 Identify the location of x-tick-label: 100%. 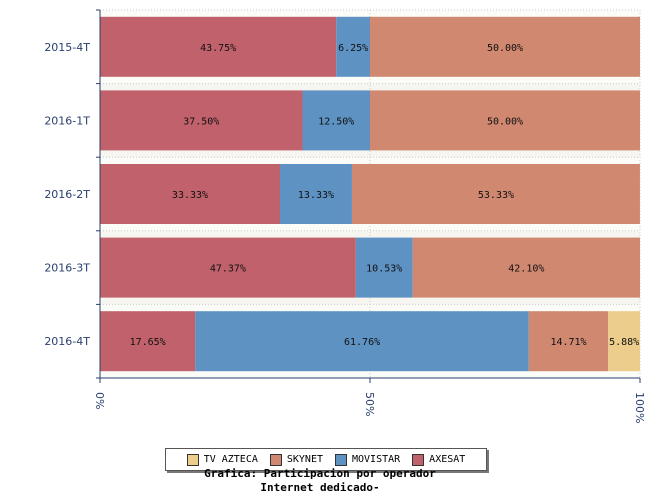
(639, 407).